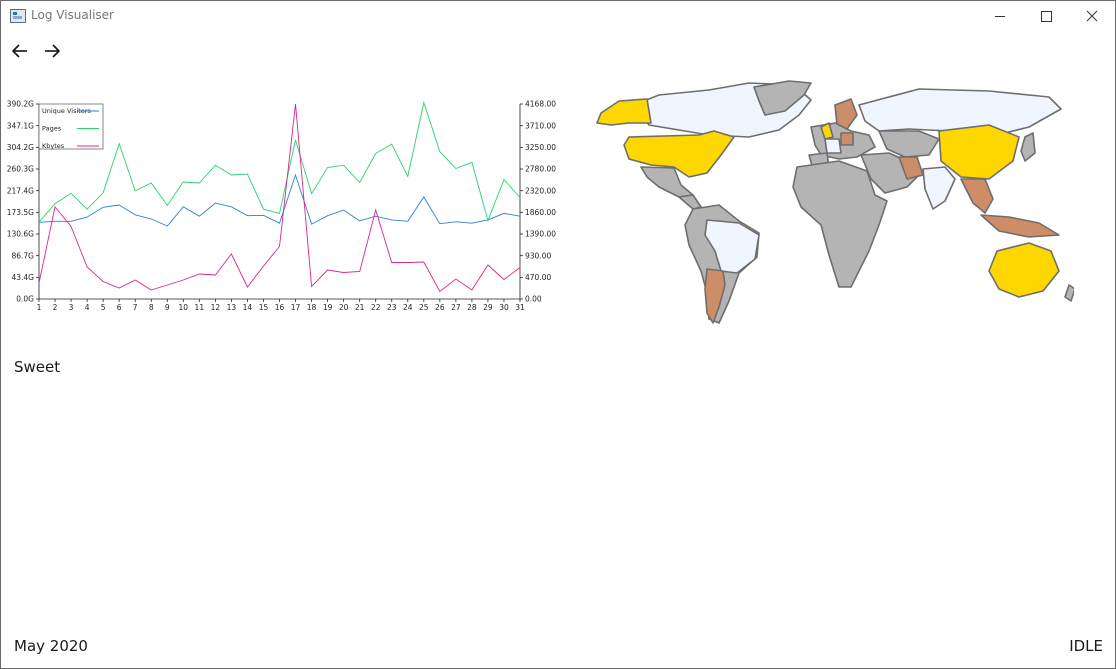  Describe the element at coordinates (22, 277) in the screenshot. I see `y-tick-label-left: 43.4G` at that location.